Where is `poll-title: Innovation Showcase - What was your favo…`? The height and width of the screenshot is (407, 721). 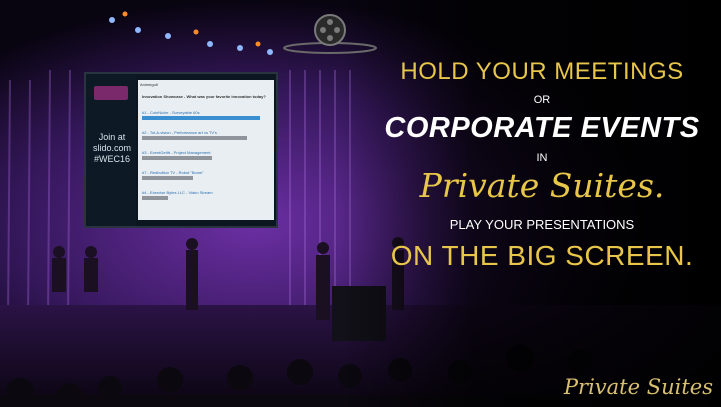 poll-title: Innovation Showcase - What was your favo… is located at coordinates (204, 96).